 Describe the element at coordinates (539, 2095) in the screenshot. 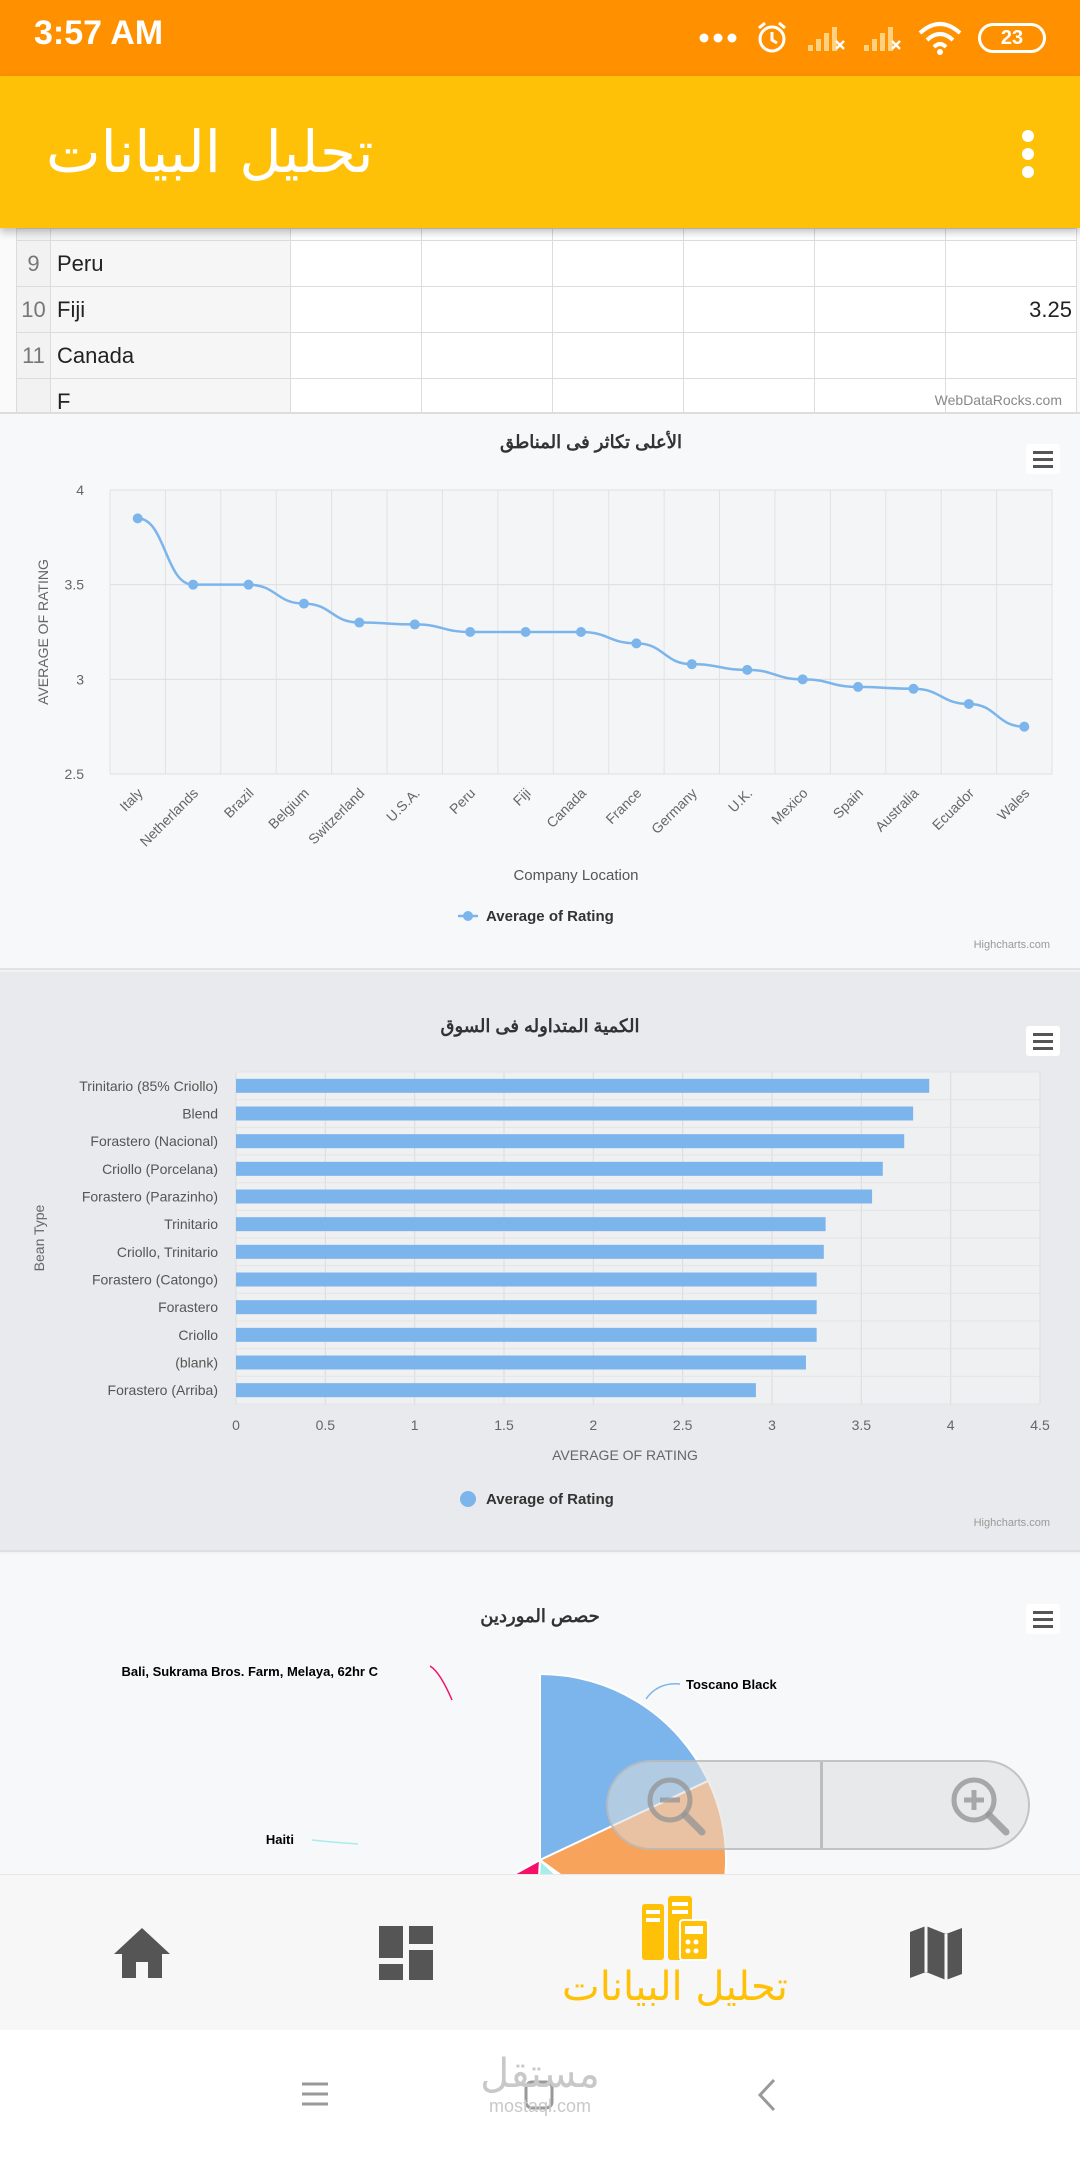

I see `home-button-icon` at that location.